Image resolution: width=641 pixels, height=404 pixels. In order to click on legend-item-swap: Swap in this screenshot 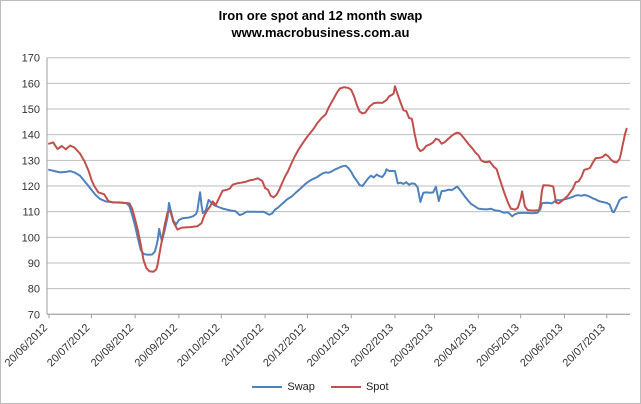, I will do `click(283, 387)`.